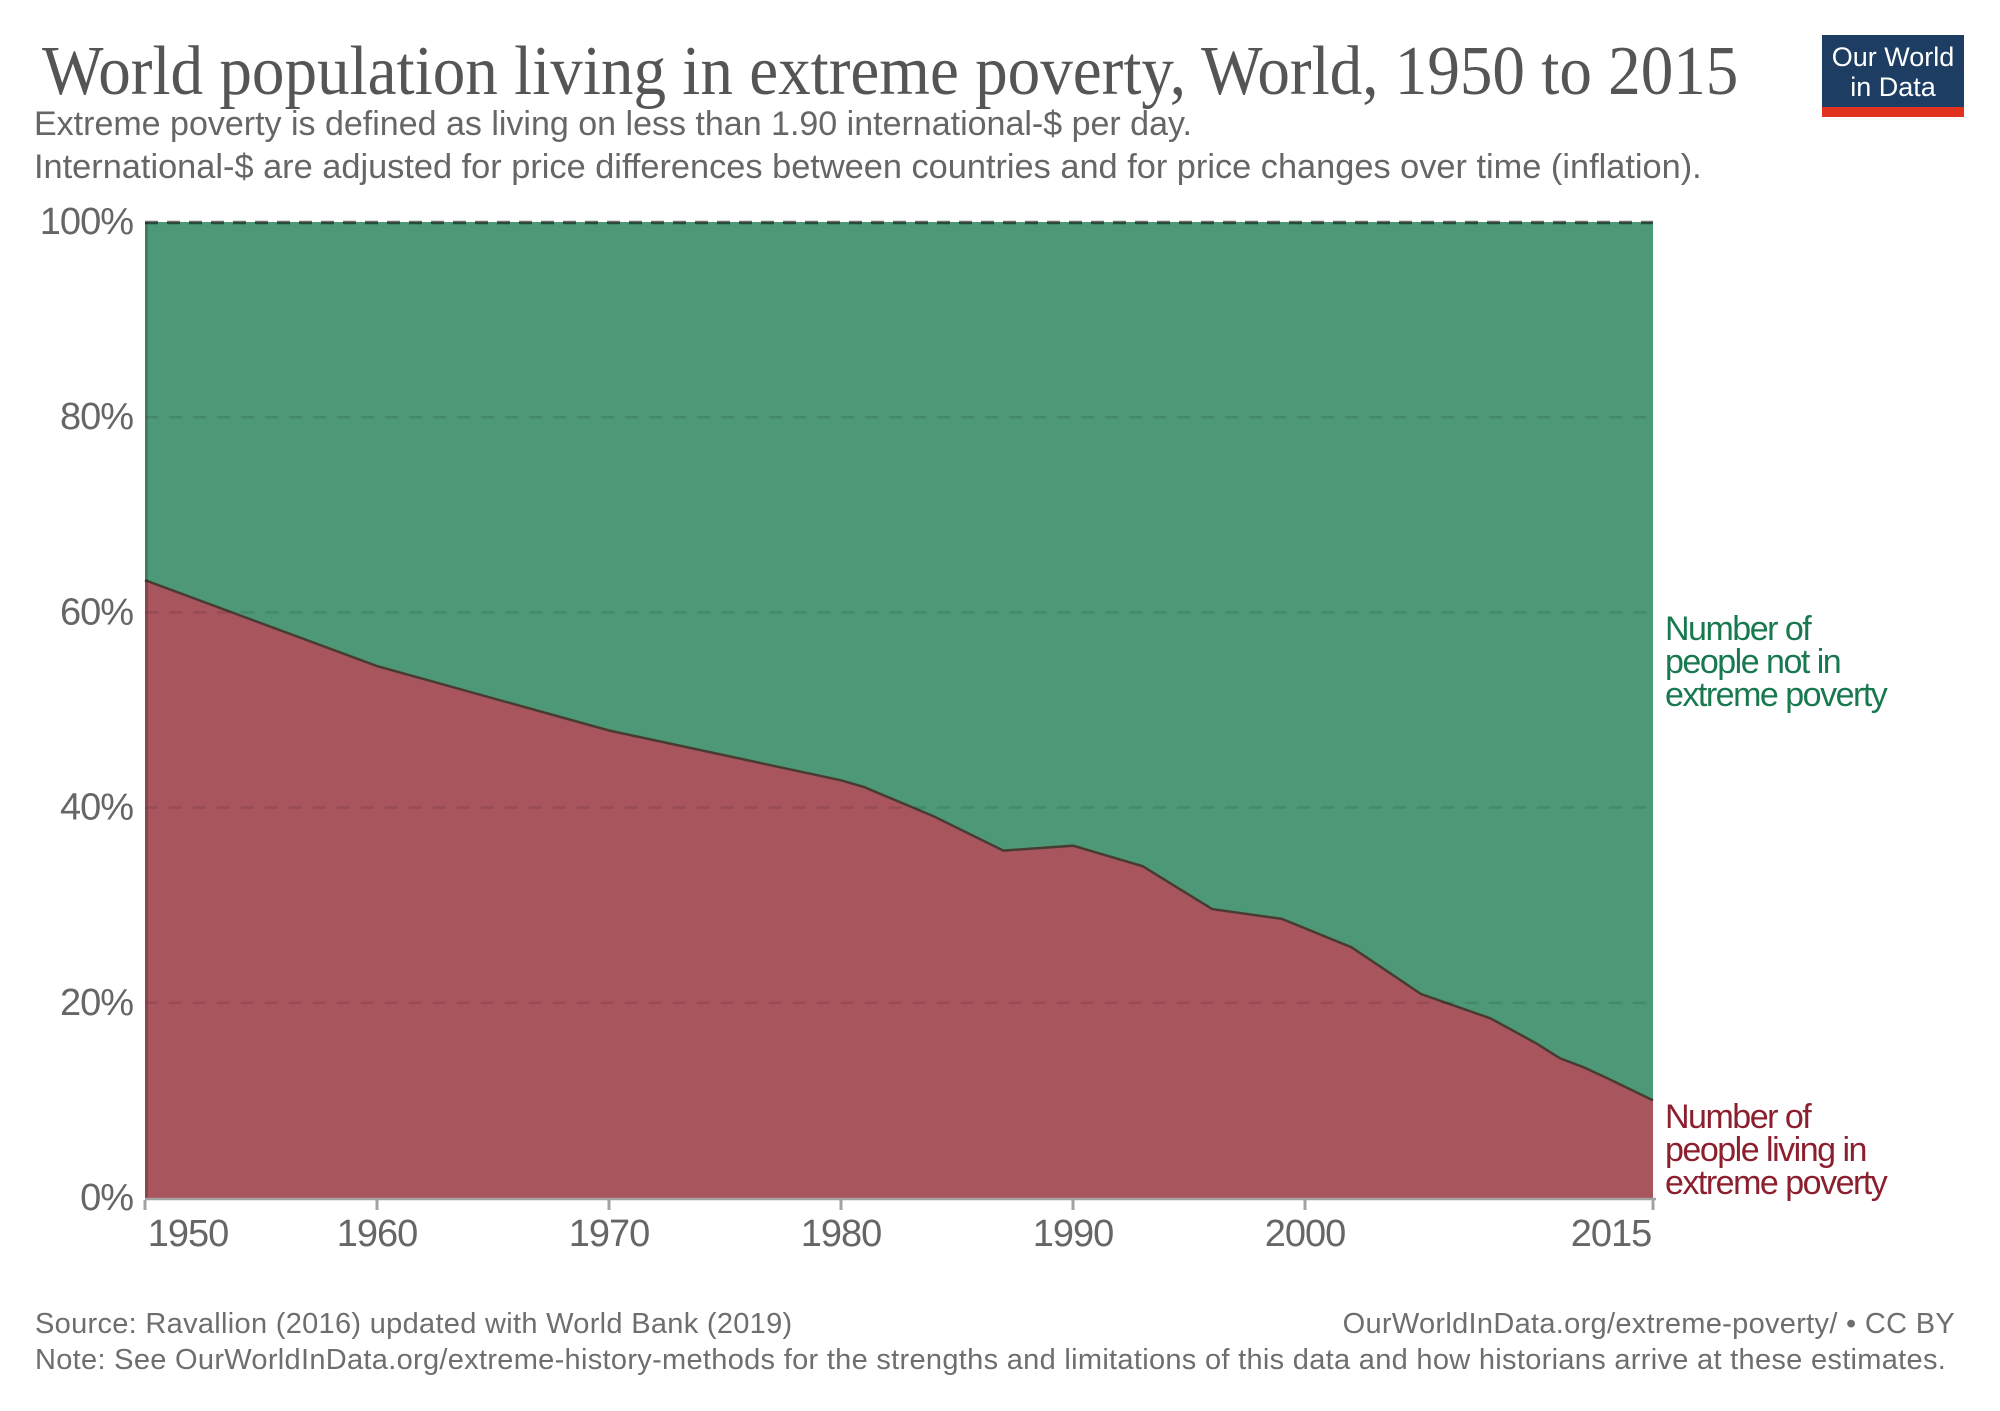  Describe the element at coordinates (1611, 1234) in the screenshot. I see `svg-text: 2015` at that location.